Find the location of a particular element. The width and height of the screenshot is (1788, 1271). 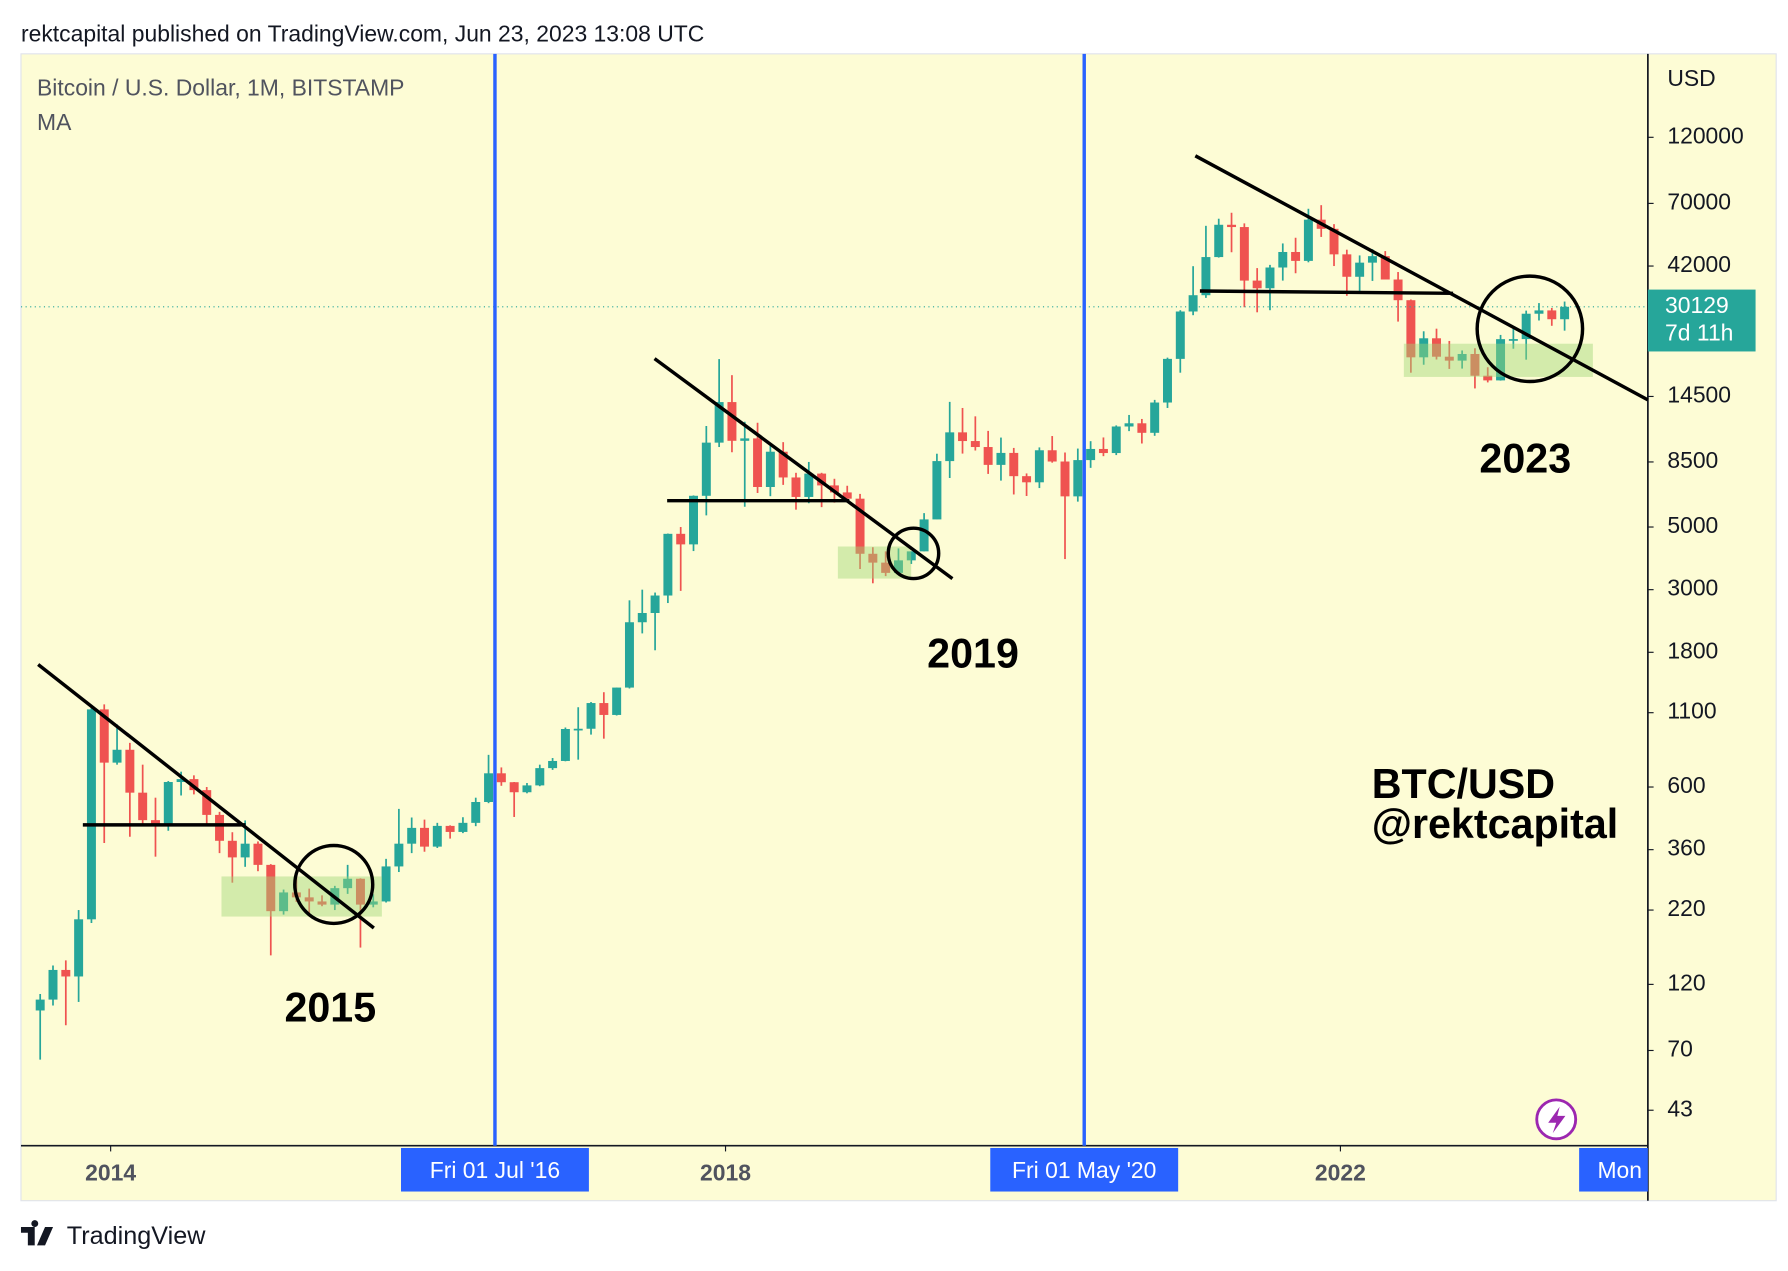

last-price-box is located at coordinates (1701, 320).